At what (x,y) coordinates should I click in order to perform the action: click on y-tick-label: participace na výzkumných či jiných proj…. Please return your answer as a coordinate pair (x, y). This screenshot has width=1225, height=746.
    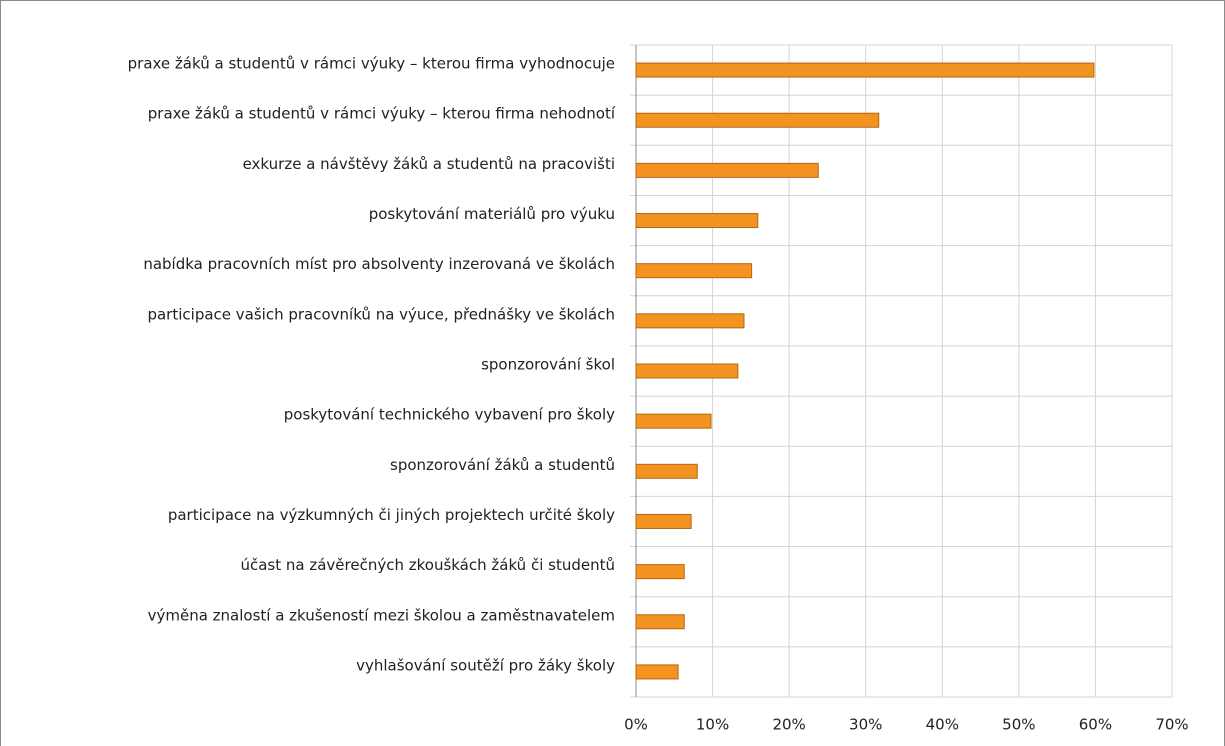
    Looking at the image, I should click on (391, 515).